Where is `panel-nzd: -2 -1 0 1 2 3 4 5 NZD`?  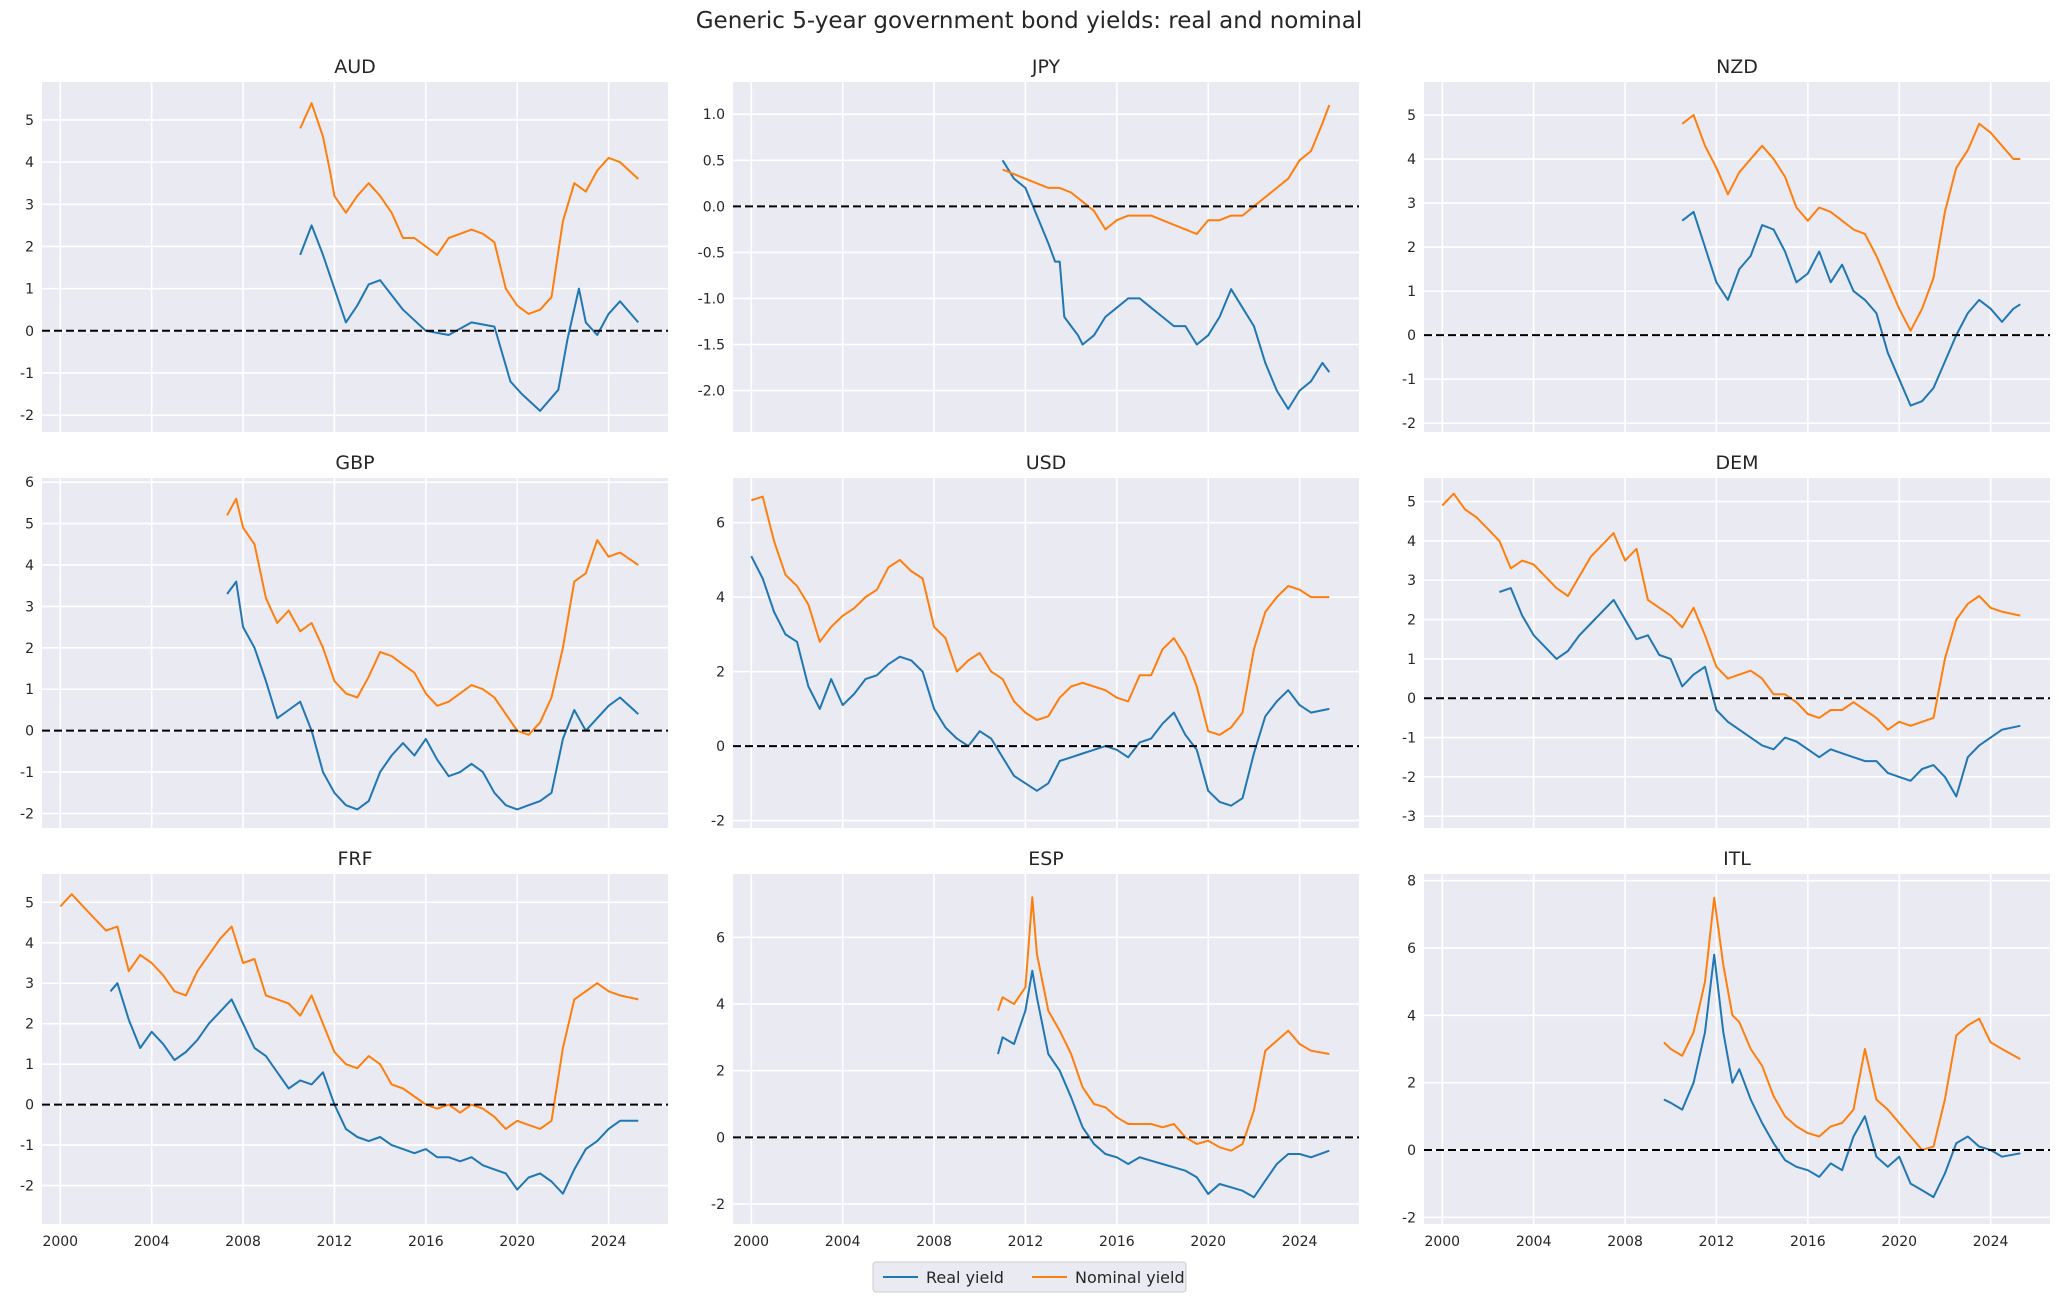 panel-nzd: -2 -1 0 1 2 3 4 5 NZD is located at coordinates (1726, 244).